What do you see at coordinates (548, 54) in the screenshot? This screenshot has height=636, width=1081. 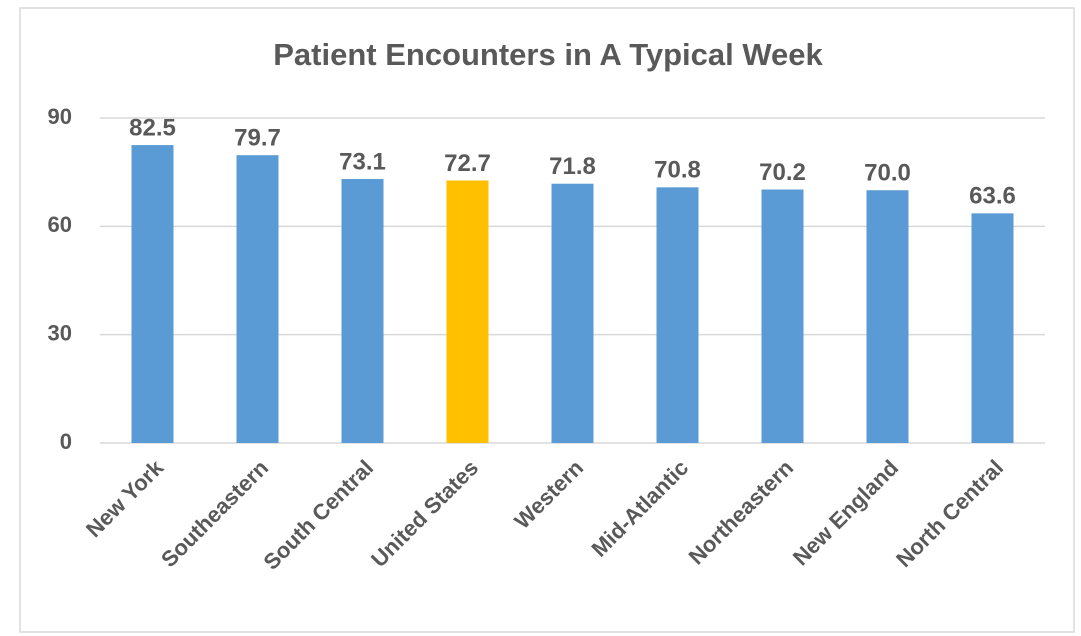 I see `chart-title: Patient Encounters in A Typical Week` at bounding box center [548, 54].